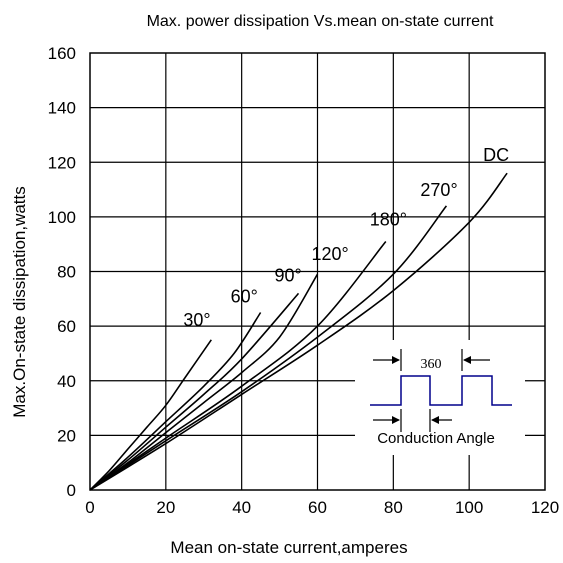 The image size is (563, 563). What do you see at coordinates (496, 155) in the screenshot?
I see `series-label: DC` at bounding box center [496, 155].